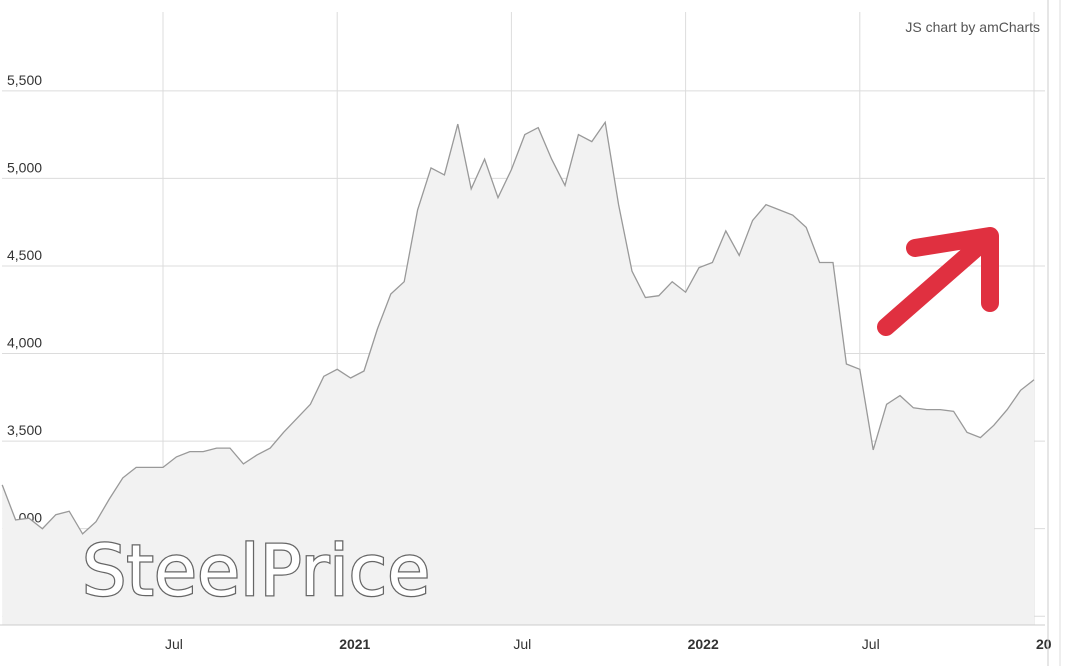  I want to click on y-tick-label: 4,500, so click(24, 255).